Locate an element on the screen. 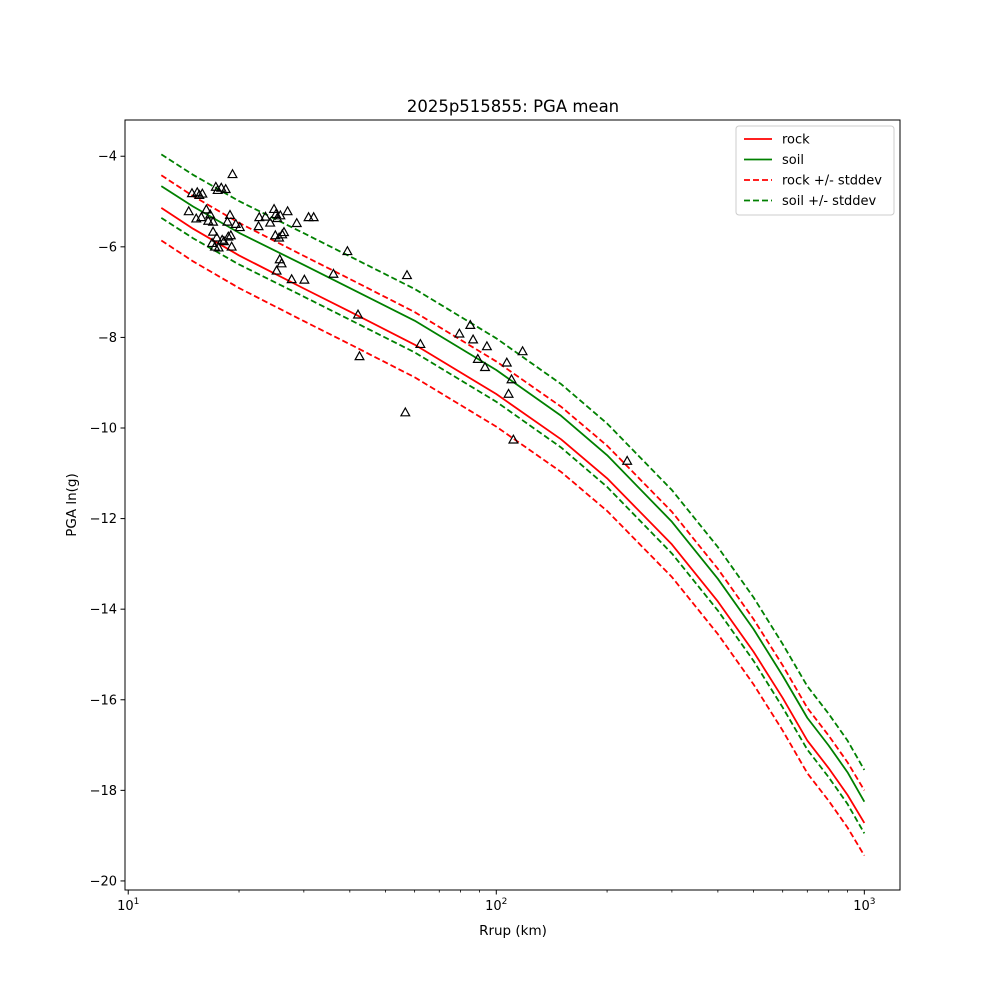 This screenshot has height=1004, width=1000. legend: rock soil rock +/- stddev soil +/- stddev is located at coordinates (815, 170).